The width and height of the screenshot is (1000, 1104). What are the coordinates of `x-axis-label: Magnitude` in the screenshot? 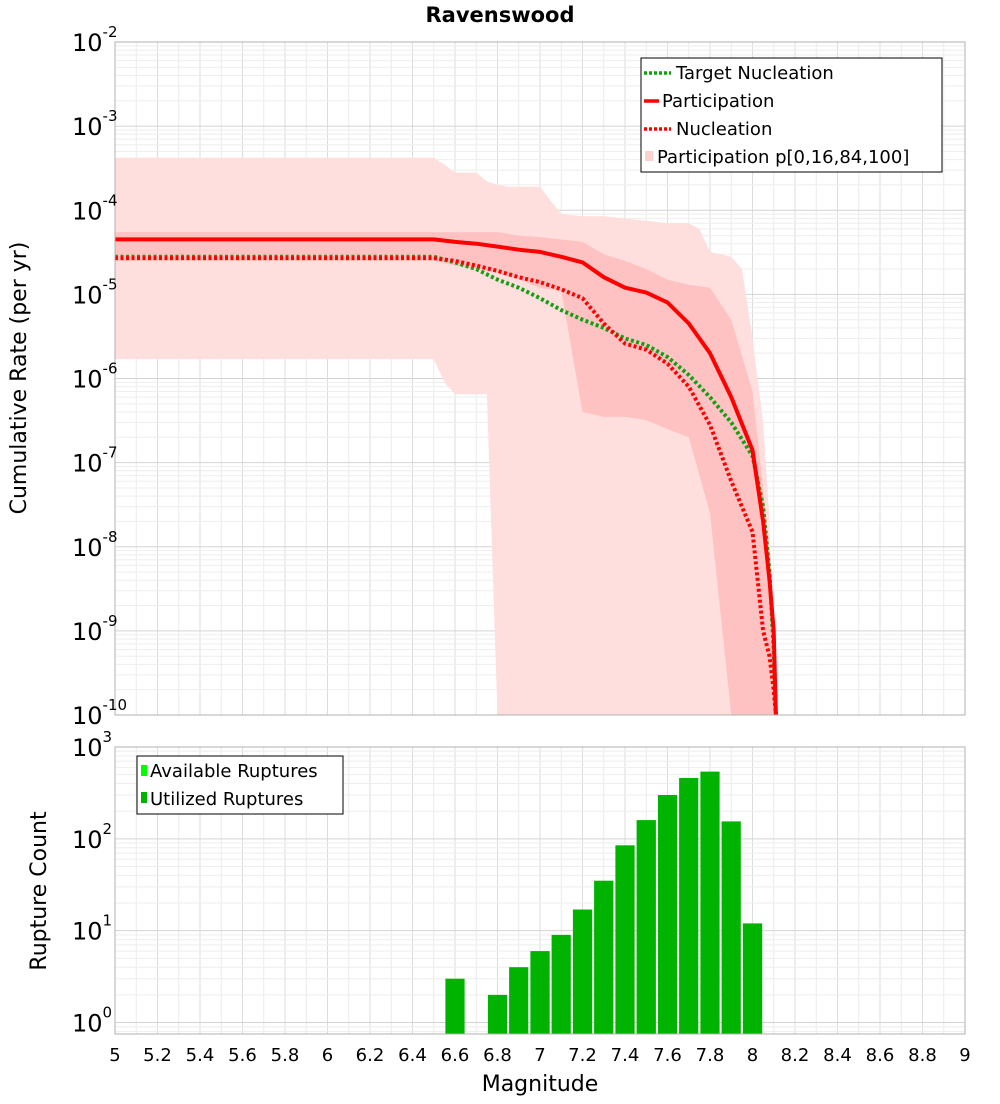 It's located at (540, 1084).